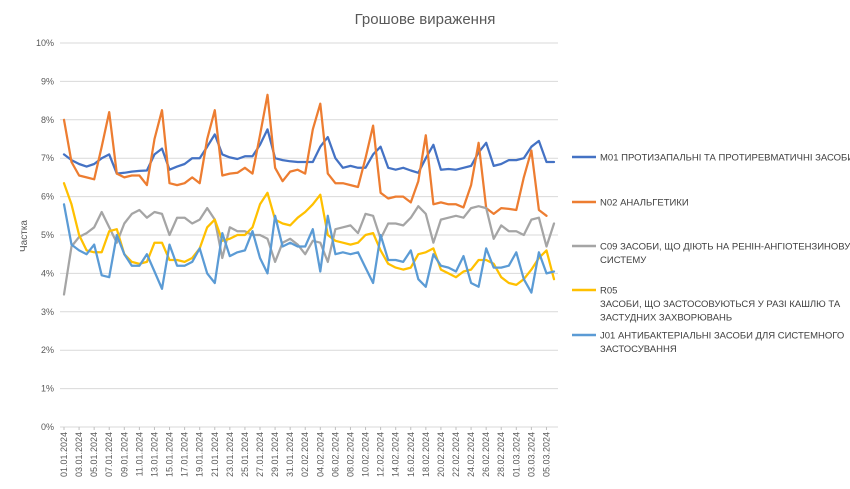 Image resolution: width=850 pixels, height=489 pixels. I want to click on x-tick-label: 28.02.2024, so click(501, 454).